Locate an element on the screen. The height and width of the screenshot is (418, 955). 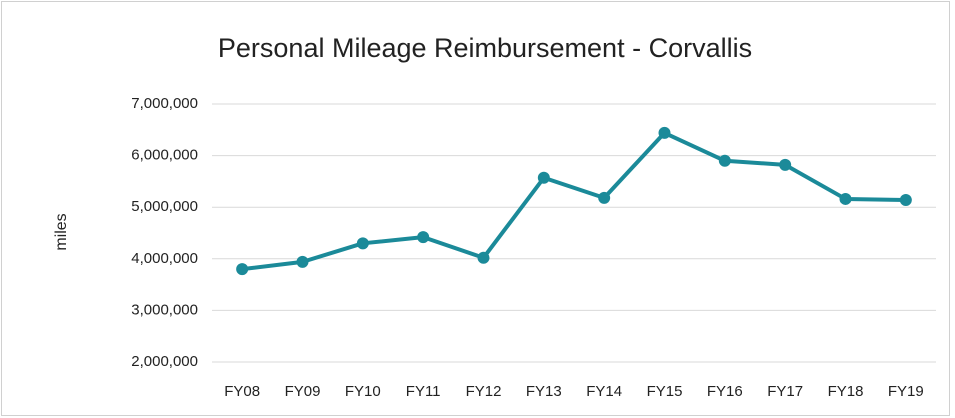
y-tick-label: 3,000,000 is located at coordinates (164, 309).